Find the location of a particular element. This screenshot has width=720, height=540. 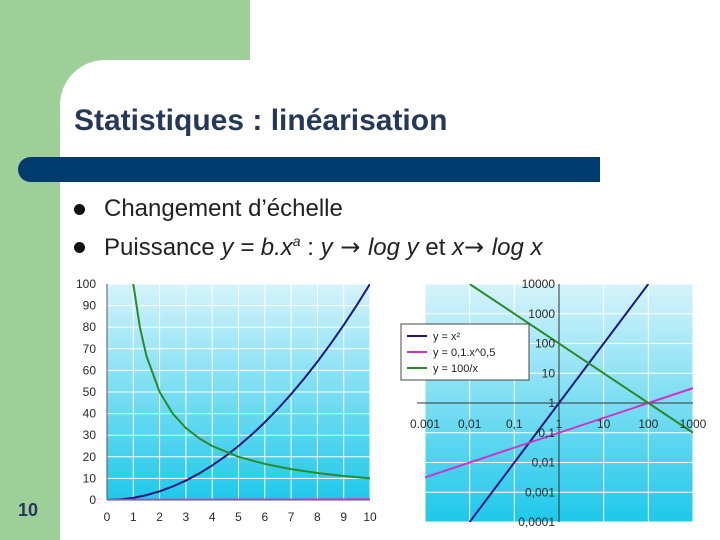

plain-text: et is located at coordinates (435, 247).